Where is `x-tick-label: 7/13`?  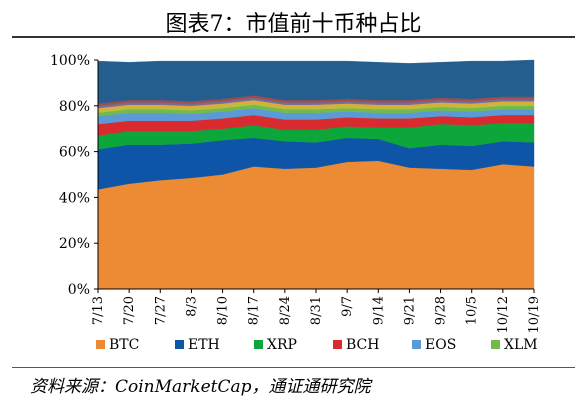
x-tick-label: 7/13 is located at coordinates (98, 310).